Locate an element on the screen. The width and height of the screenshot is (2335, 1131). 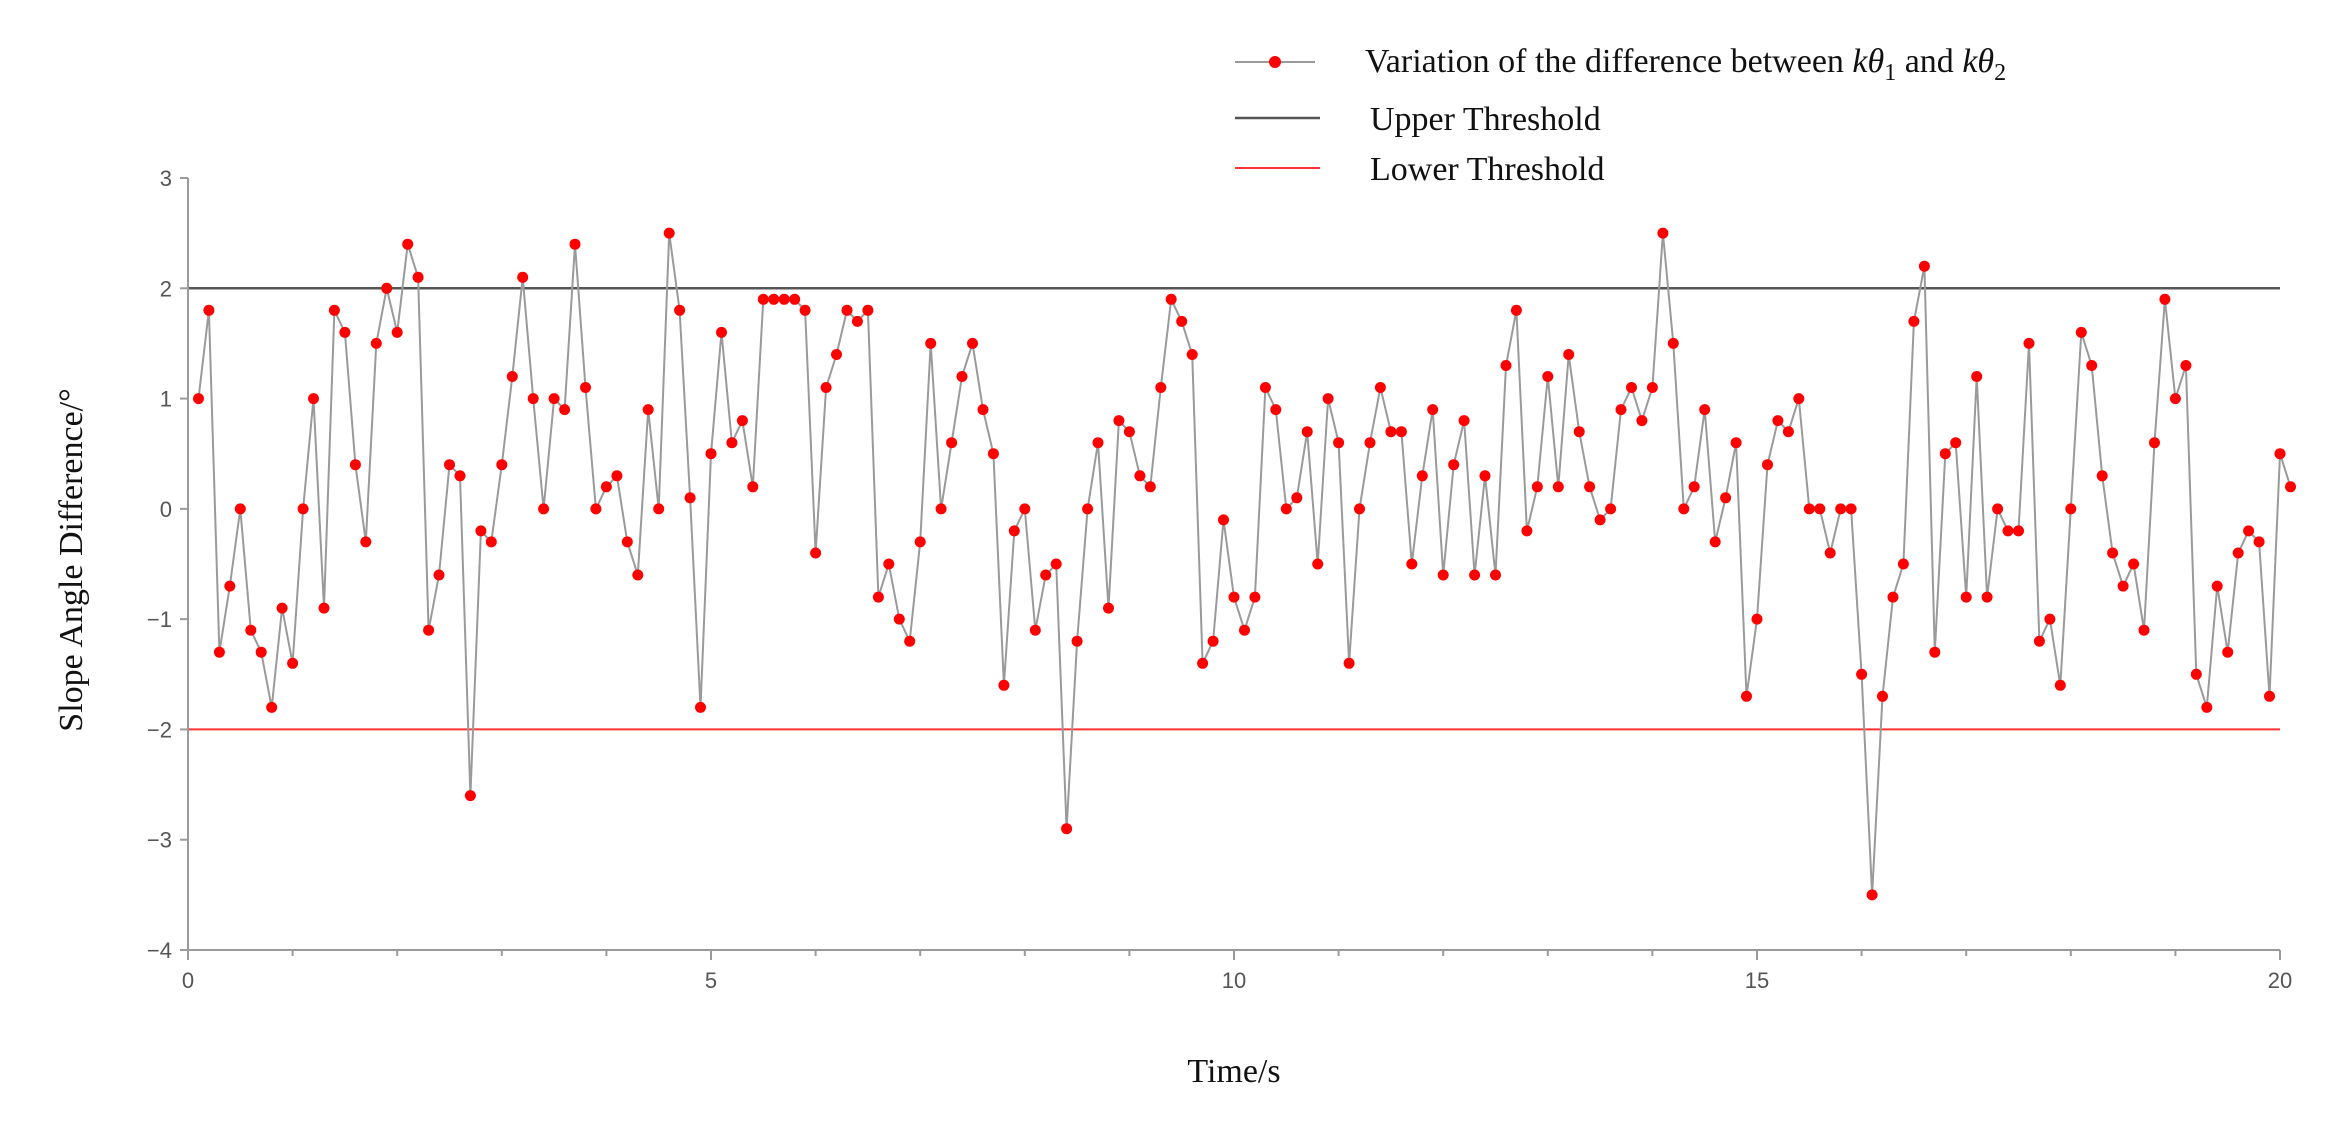
x-axis-ticks: 0 5 10 15 20 is located at coordinates (1237, 971).